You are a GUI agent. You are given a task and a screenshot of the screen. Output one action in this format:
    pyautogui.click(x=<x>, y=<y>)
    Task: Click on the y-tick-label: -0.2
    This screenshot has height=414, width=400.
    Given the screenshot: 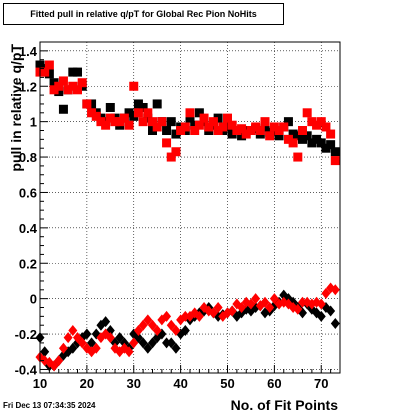 What is the action you would take?
    pyautogui.click(x=26, y=334)
    